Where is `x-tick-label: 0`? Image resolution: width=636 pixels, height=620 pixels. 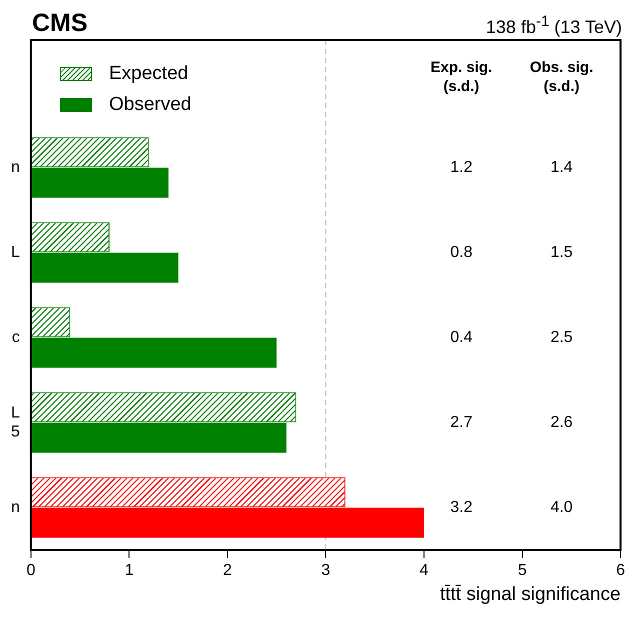 x-tick-label: 0 is located at coordinates (31, 571).